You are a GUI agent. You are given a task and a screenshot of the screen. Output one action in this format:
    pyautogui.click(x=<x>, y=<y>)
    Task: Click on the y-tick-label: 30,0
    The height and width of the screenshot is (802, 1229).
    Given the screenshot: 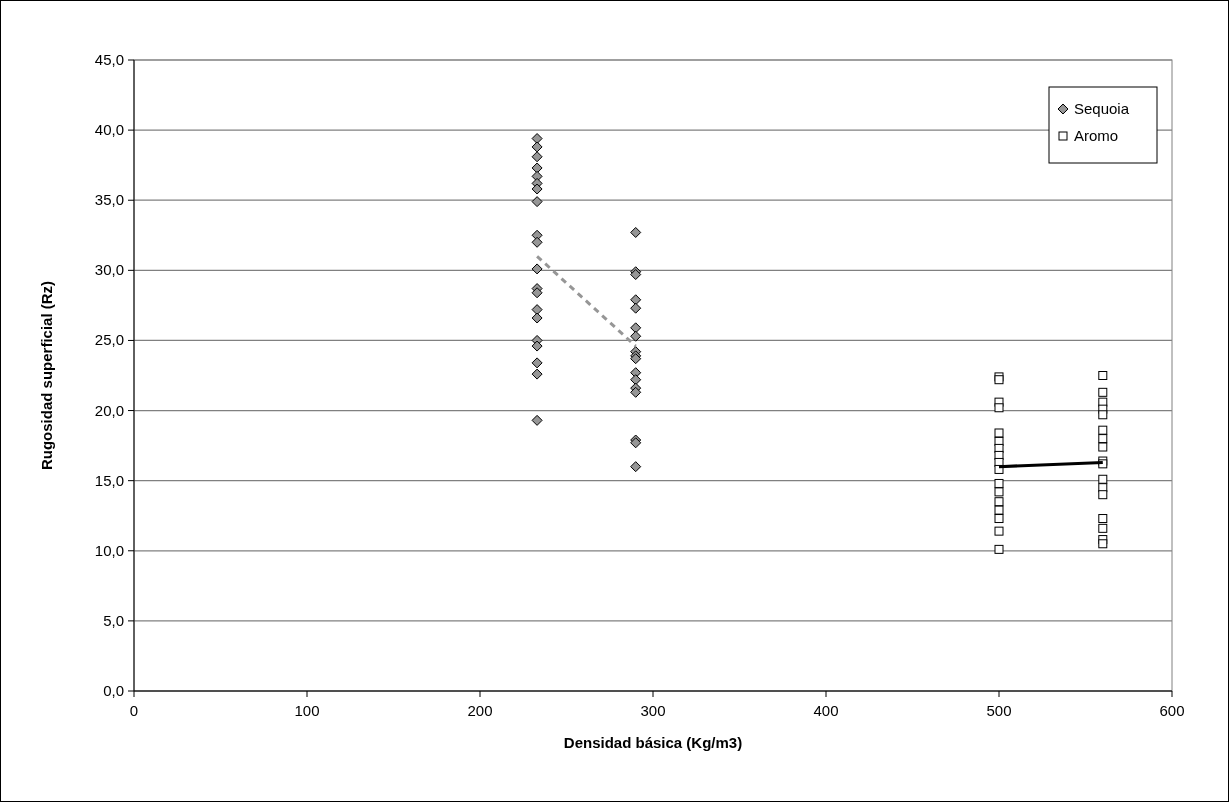 What is the action you would take?
    pyautogui.click(x=109, y=270)
    